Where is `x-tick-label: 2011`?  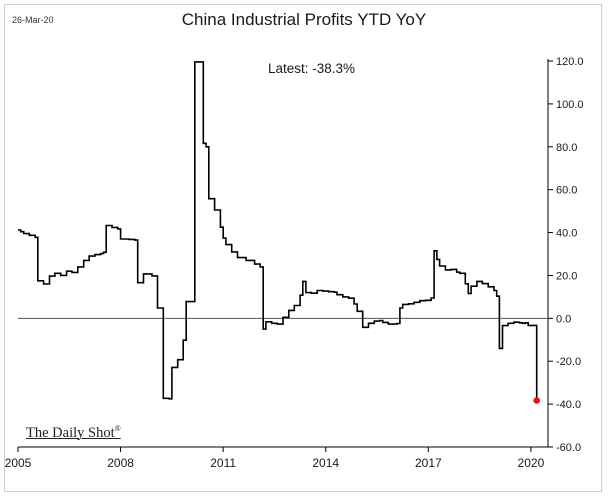 x-tick-label: 2011 is located at coordinates (223, 463).